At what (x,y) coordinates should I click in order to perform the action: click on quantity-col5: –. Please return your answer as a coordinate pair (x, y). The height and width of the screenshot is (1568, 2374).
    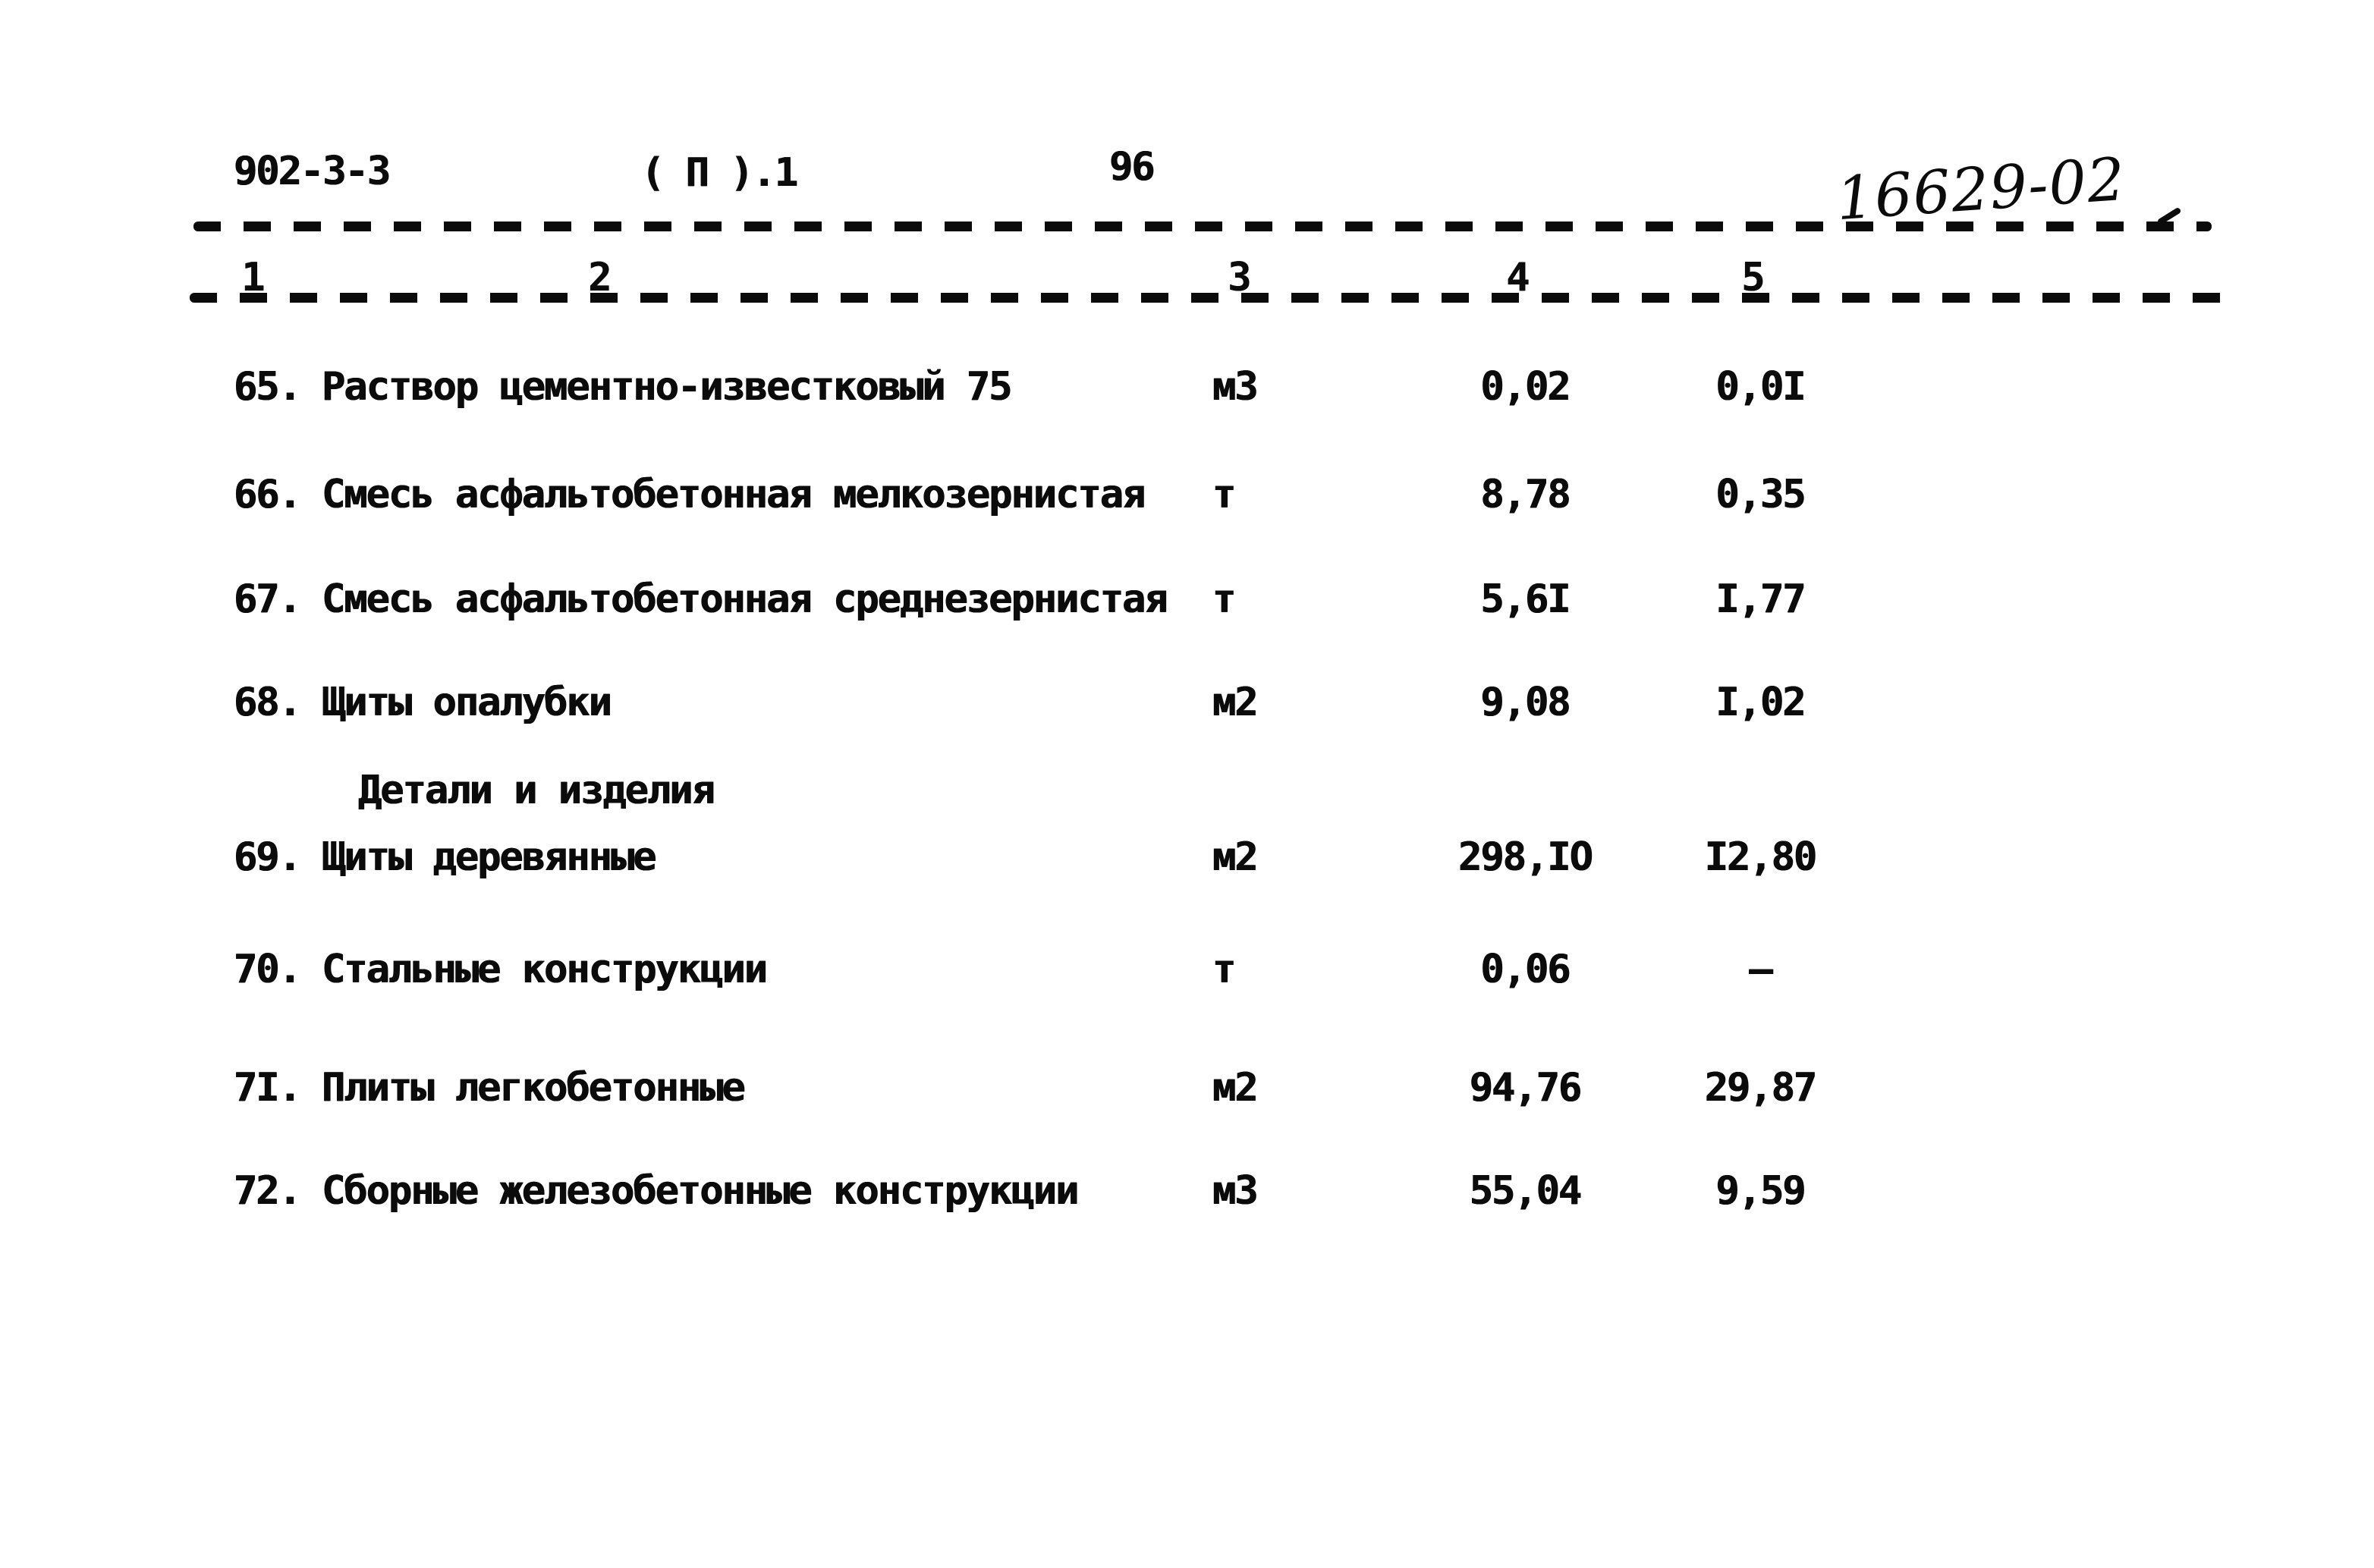
    Looking at the image, I should click on (1761, 969).